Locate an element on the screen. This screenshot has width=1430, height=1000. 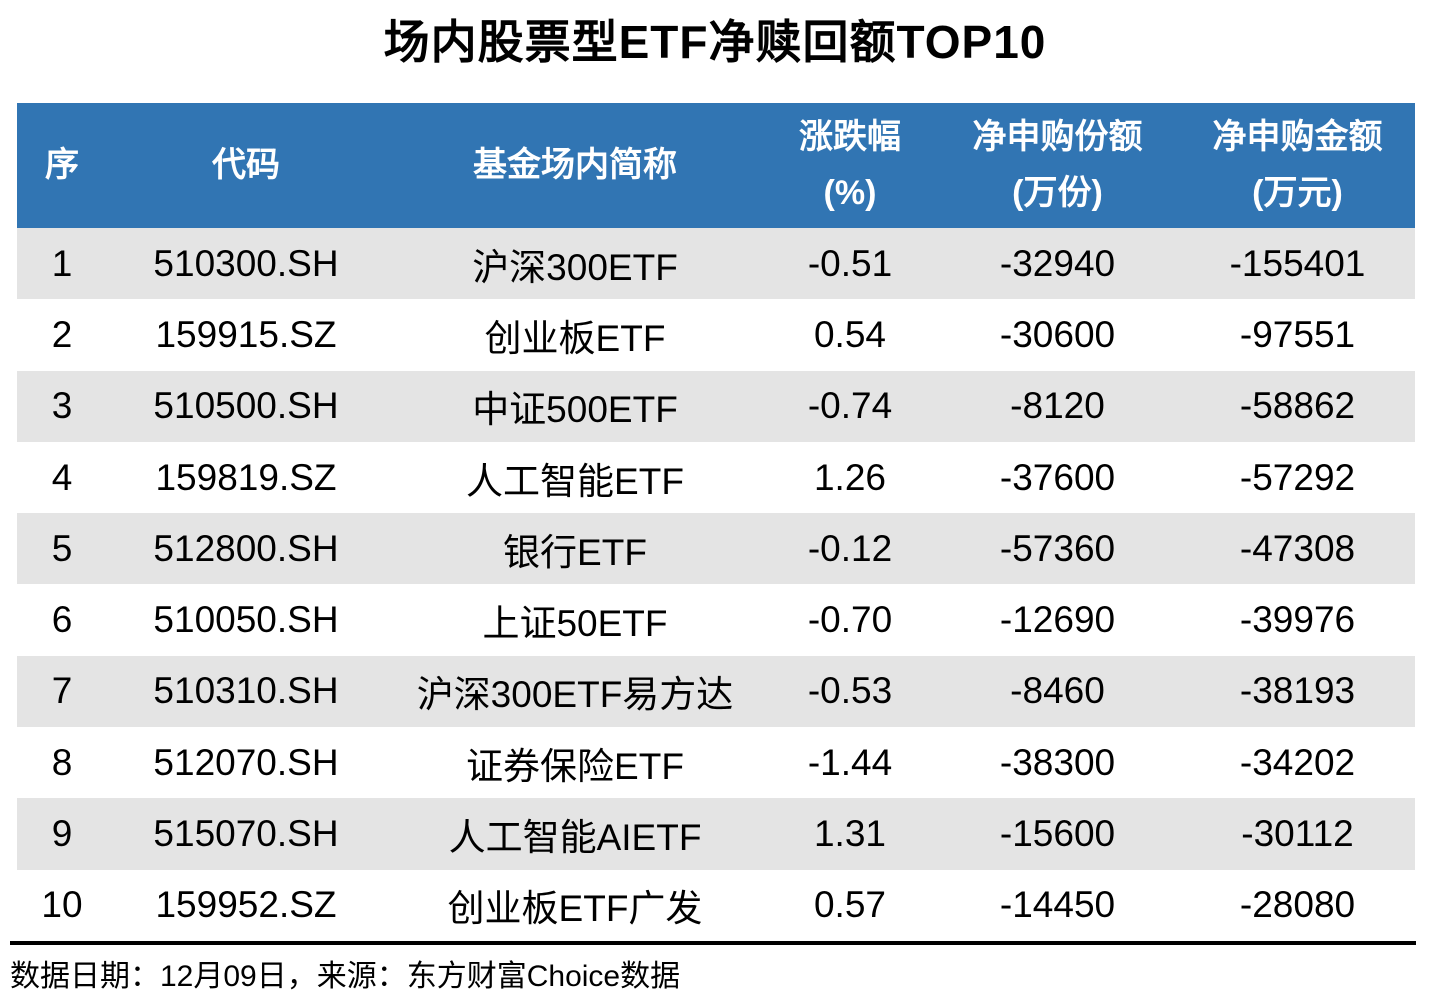
cell-code: 510310.SH is located at coordinates (246, 691).